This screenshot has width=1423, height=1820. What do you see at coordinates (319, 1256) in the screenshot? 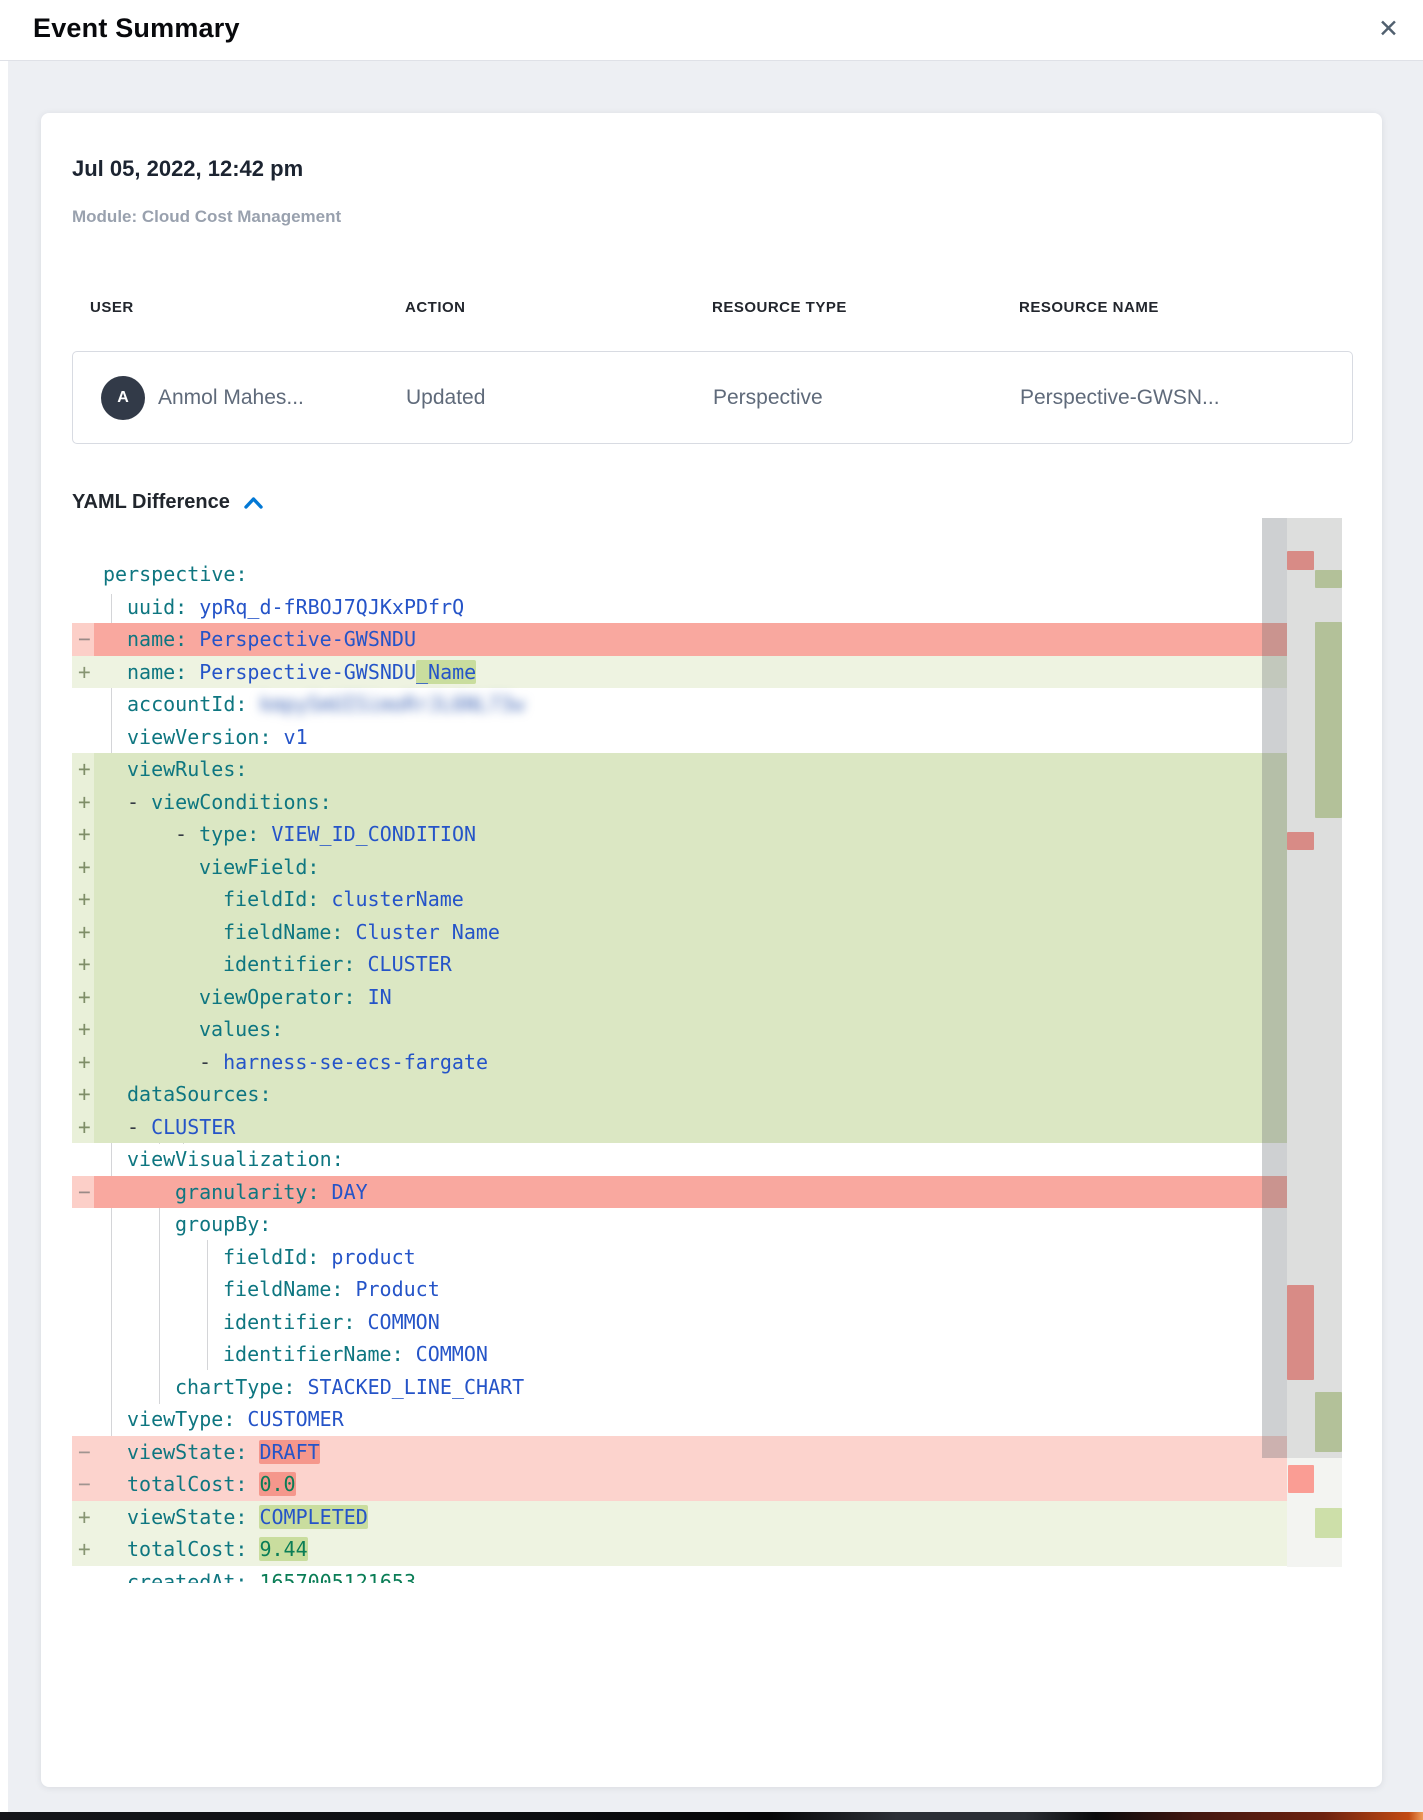
I see `code-line: fieldId: product` at bounding box center [319, 1256].